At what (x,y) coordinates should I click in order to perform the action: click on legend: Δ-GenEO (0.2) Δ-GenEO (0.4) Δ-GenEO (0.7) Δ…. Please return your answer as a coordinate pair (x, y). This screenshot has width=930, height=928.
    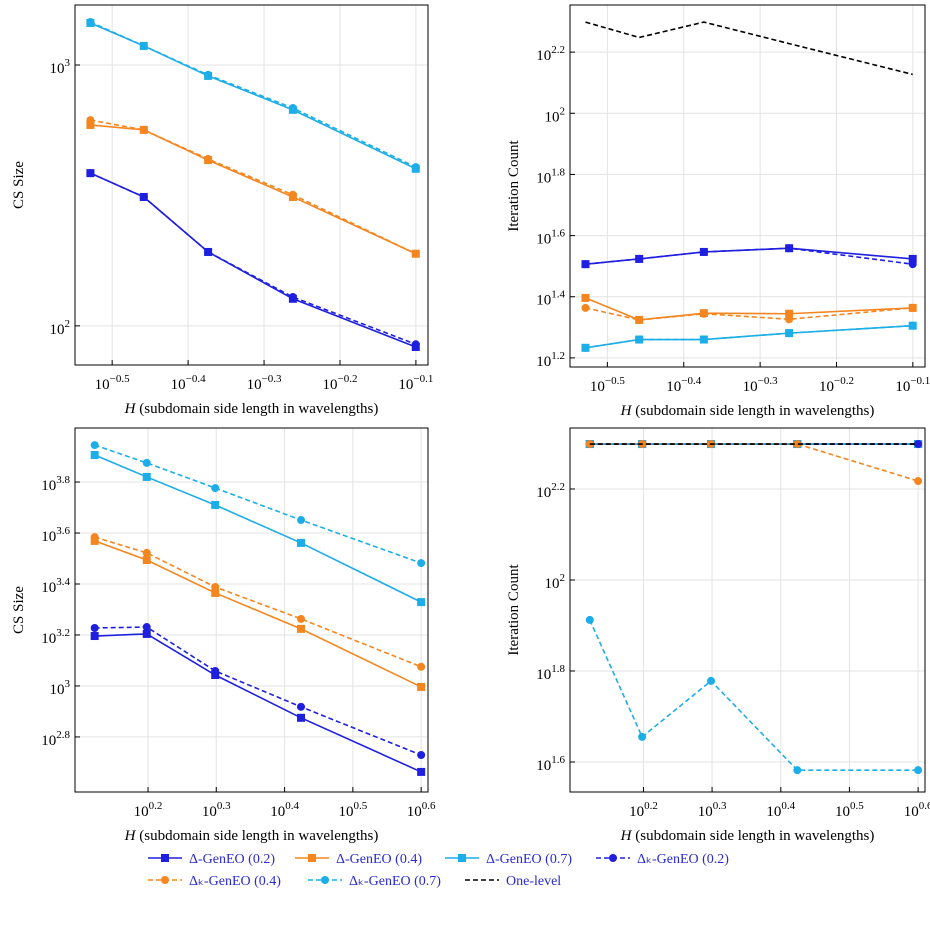
    Looking at the image, I should click on (438, 870).